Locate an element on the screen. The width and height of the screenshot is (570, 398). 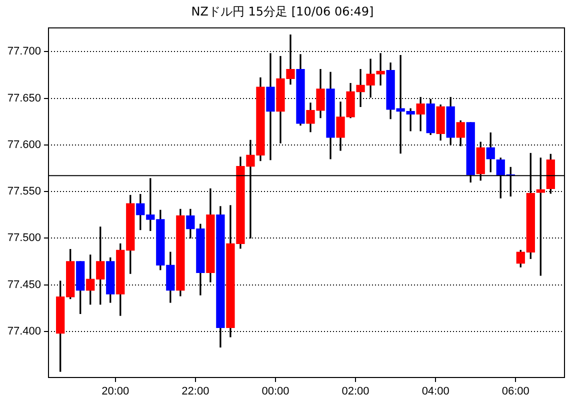
y-tick-label: 77.700 is located at coordinates (24, 52).